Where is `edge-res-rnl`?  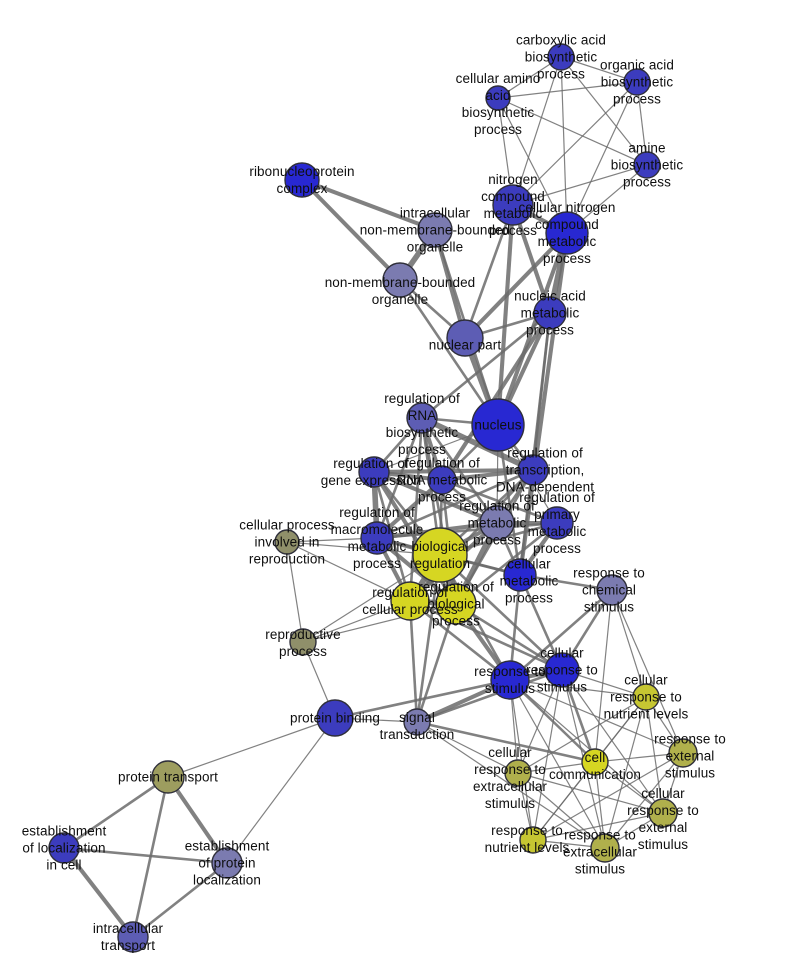 edge-res-rnl is located at coordinates (608, 796).